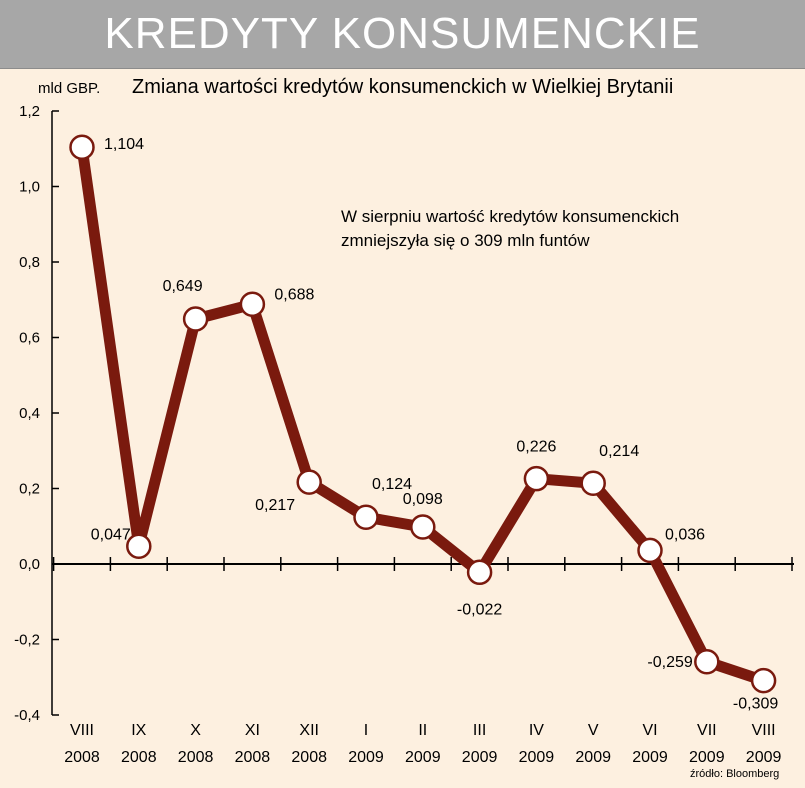 The height and width of the screenshot is (788, 805). I want to click on source-note: źródło: Bloomberg, so click(735, 774).